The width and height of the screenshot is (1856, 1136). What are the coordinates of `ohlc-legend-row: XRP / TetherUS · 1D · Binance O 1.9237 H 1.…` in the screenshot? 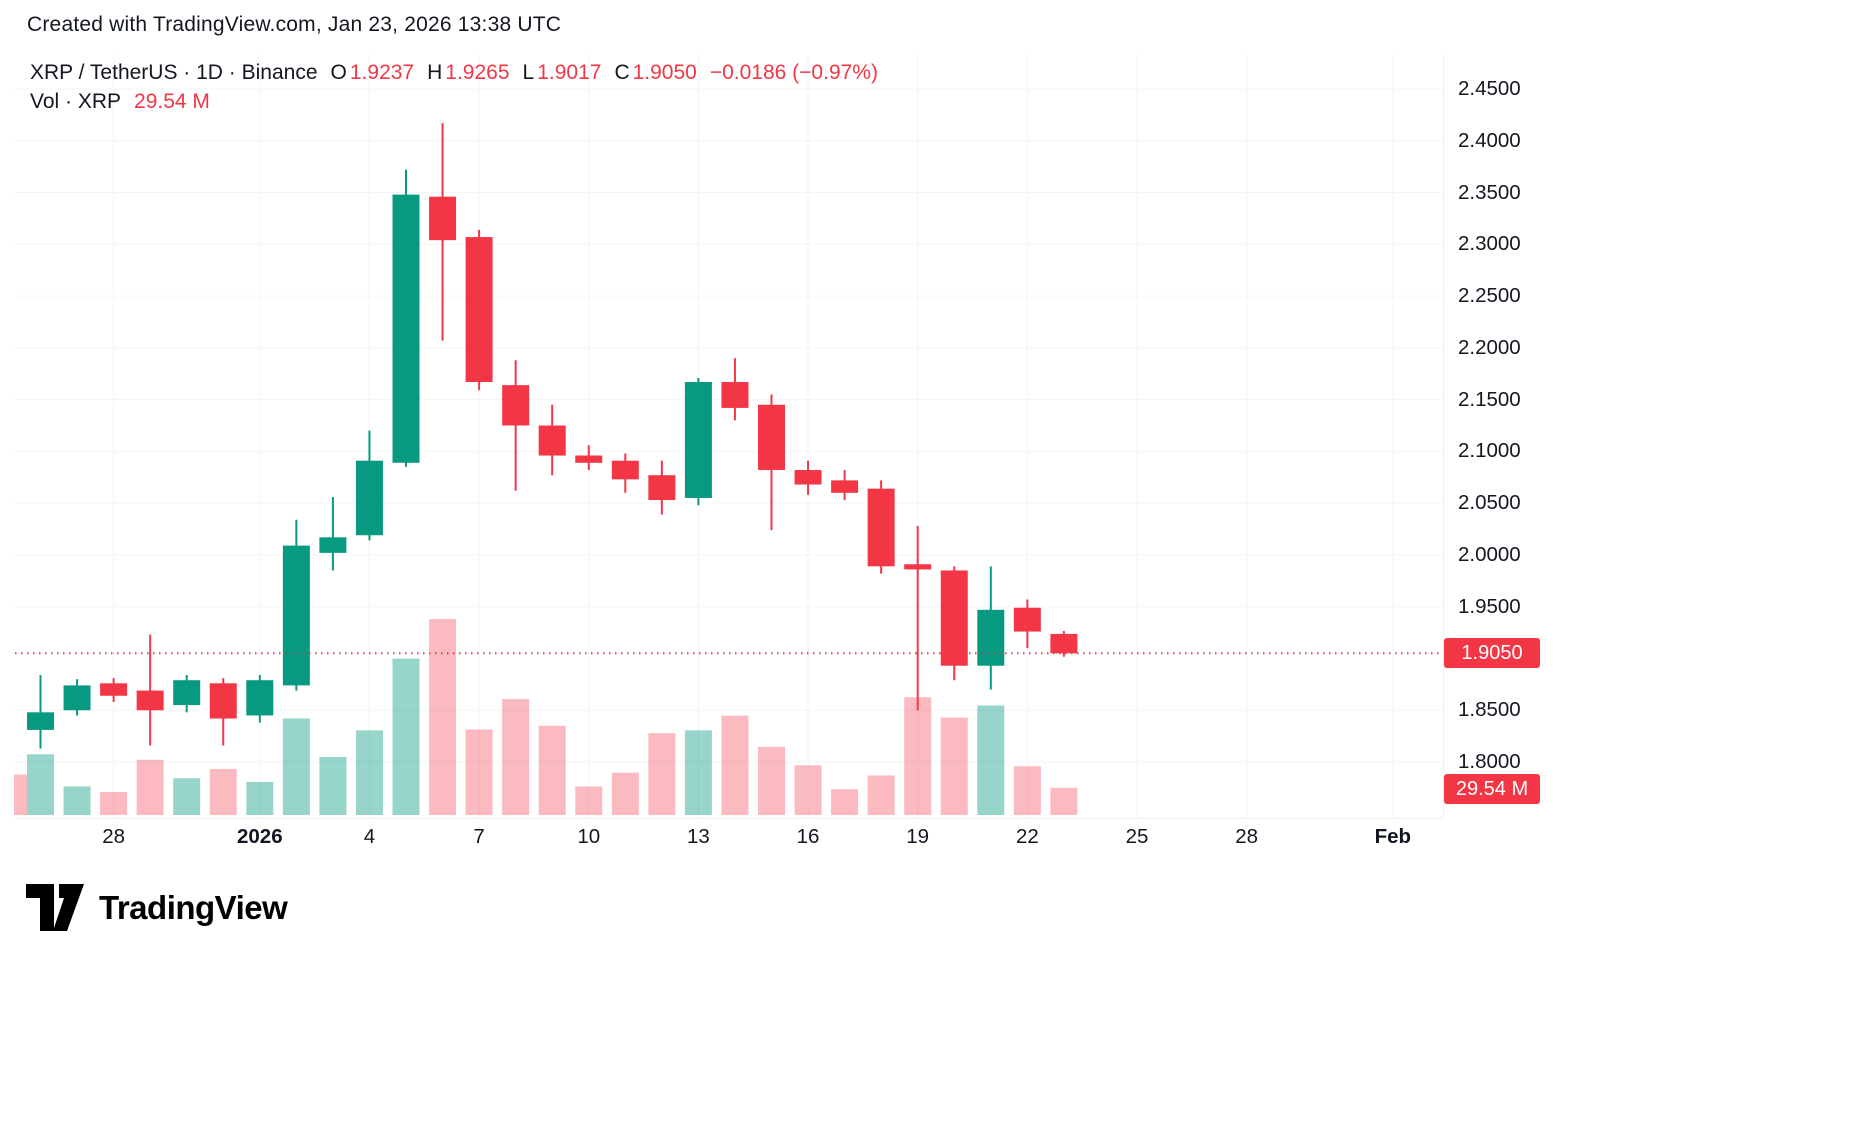 It's located at (454, 72).